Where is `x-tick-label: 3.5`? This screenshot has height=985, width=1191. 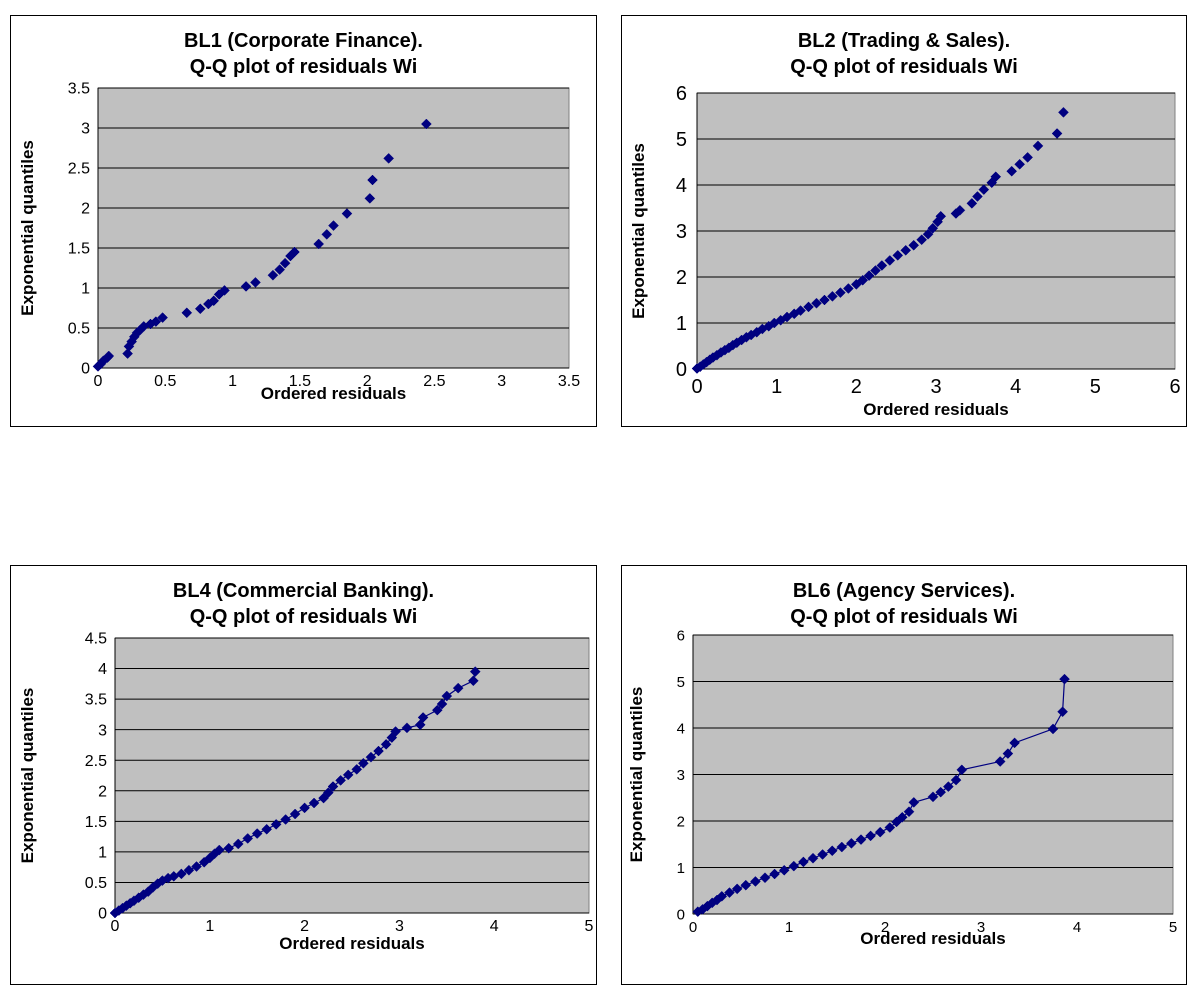 x-tick-label: 3.5 is located at coordinates (569, 381).